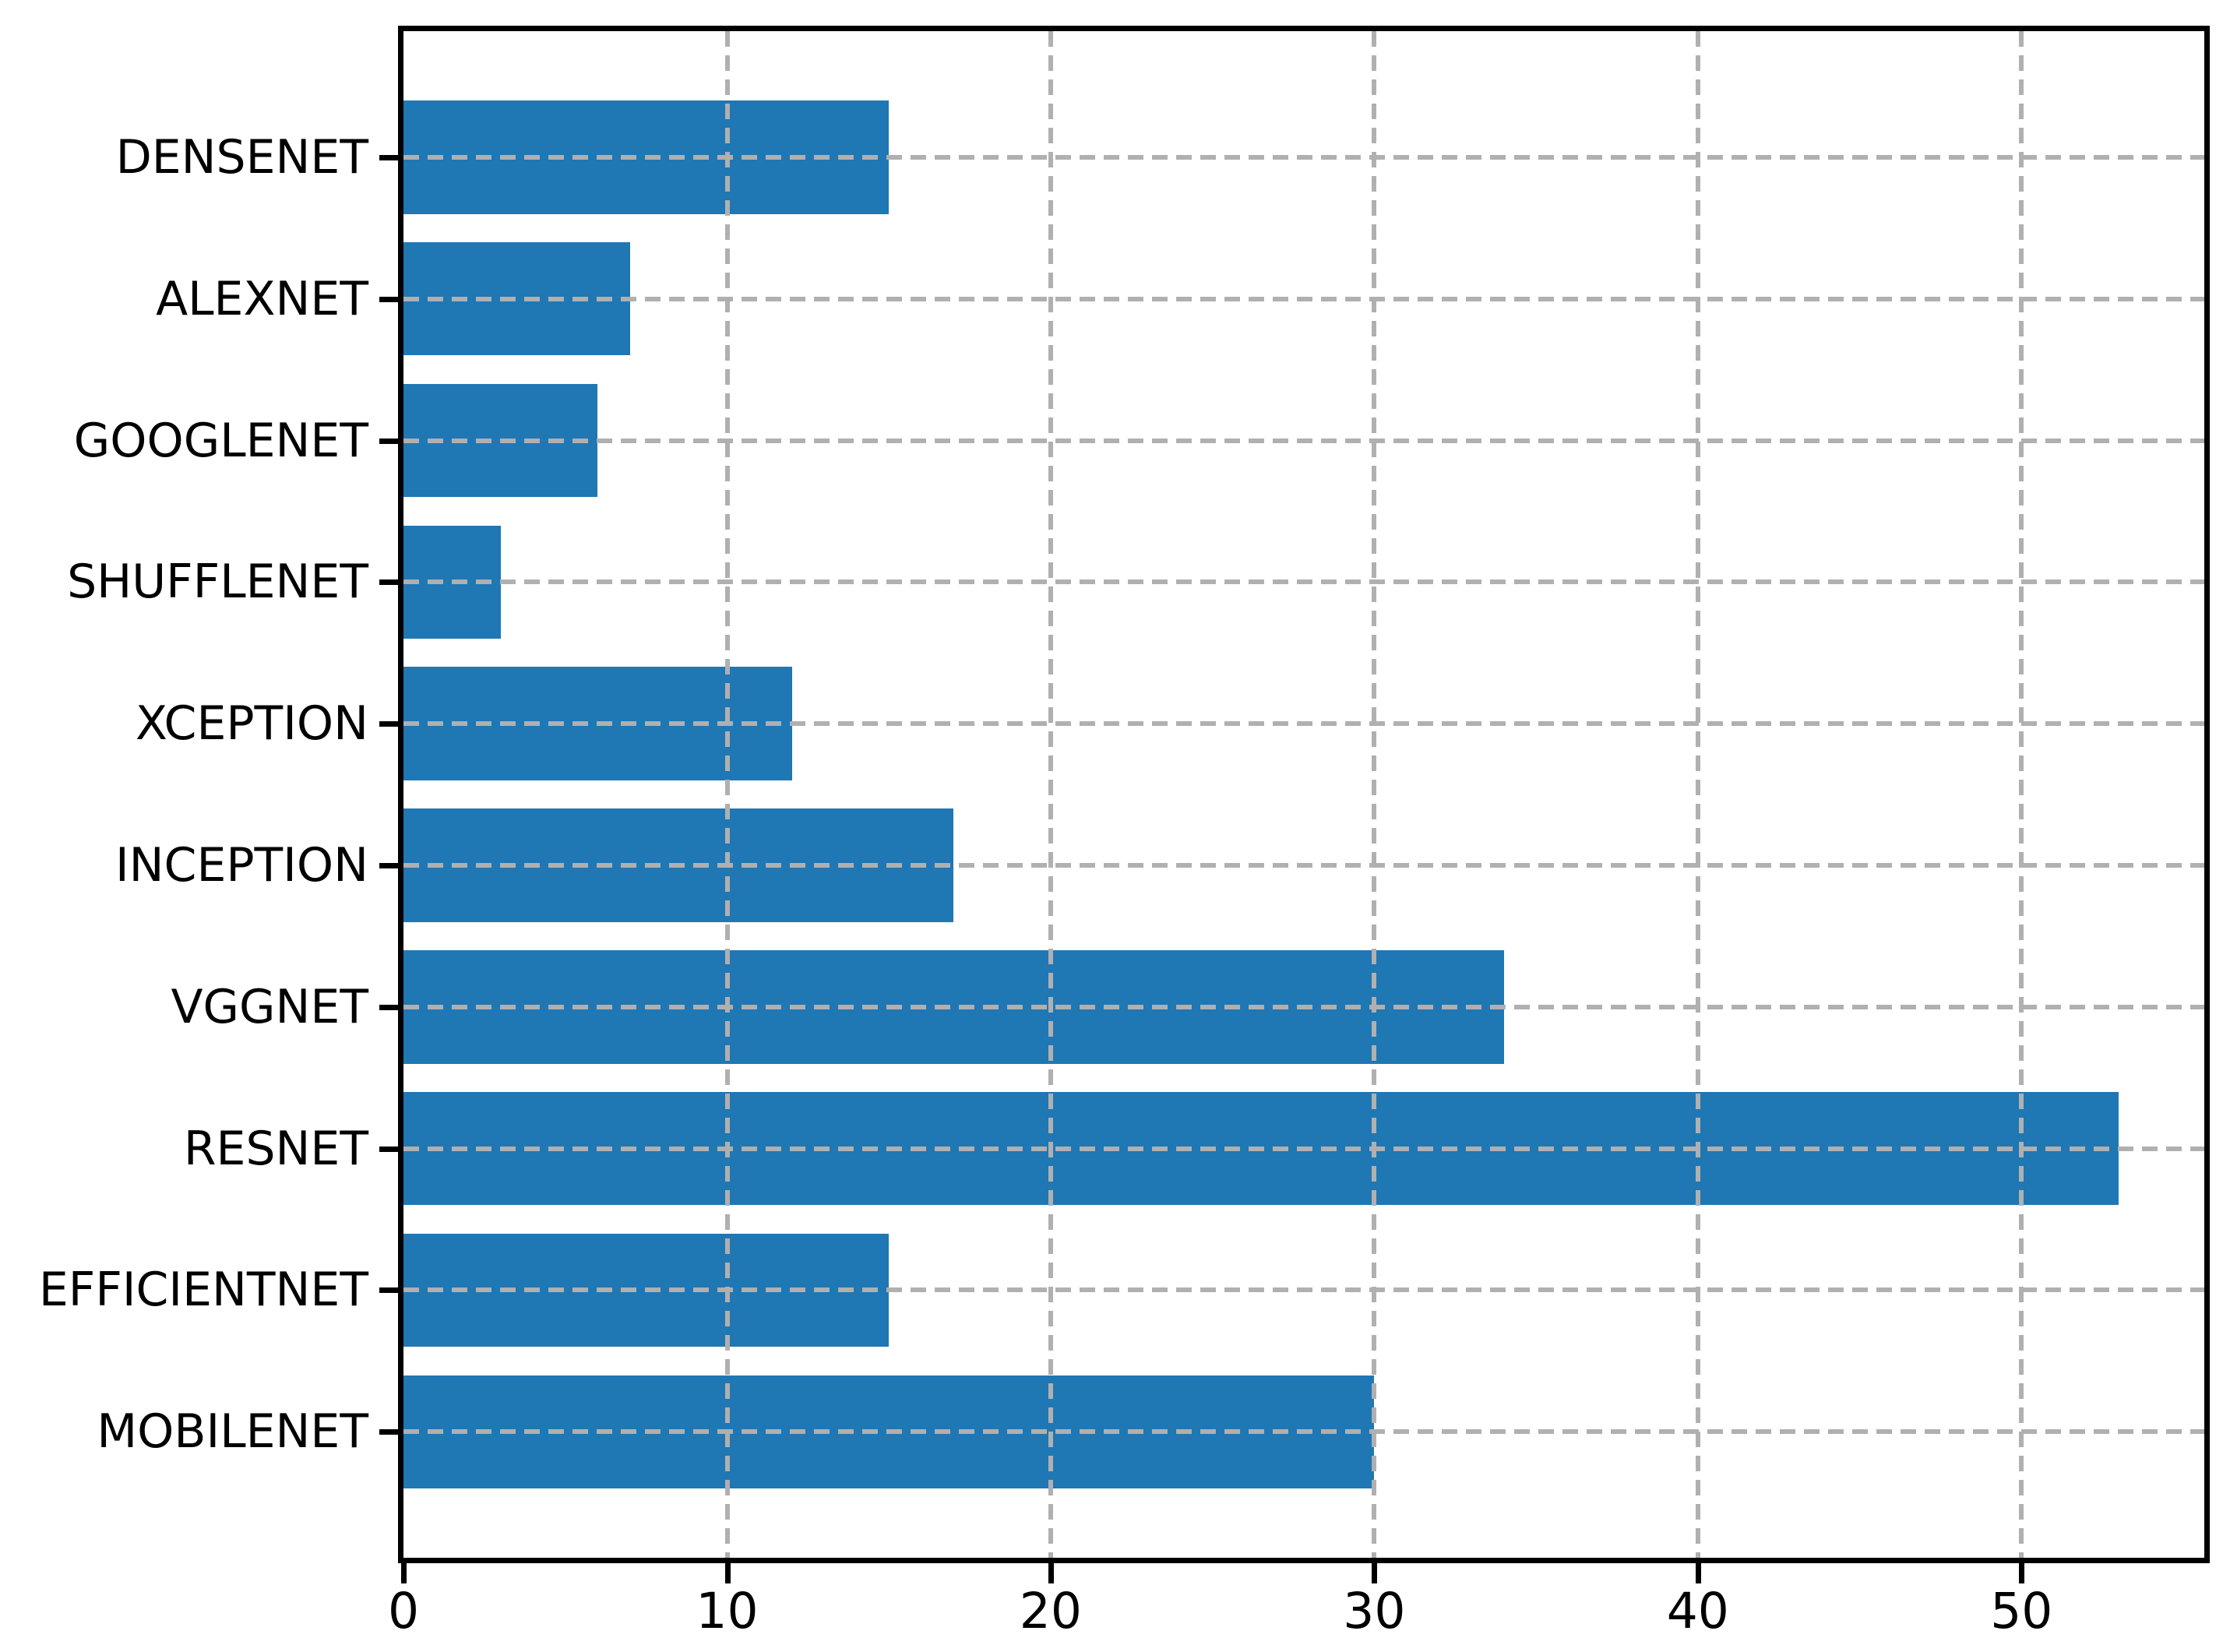 This screenshot has height=1652, width=2230. What do you see at coordinates (388, 1432) in the screenshot?
I see `y-tick-mobilenet` at bounding box center [388, 1432].